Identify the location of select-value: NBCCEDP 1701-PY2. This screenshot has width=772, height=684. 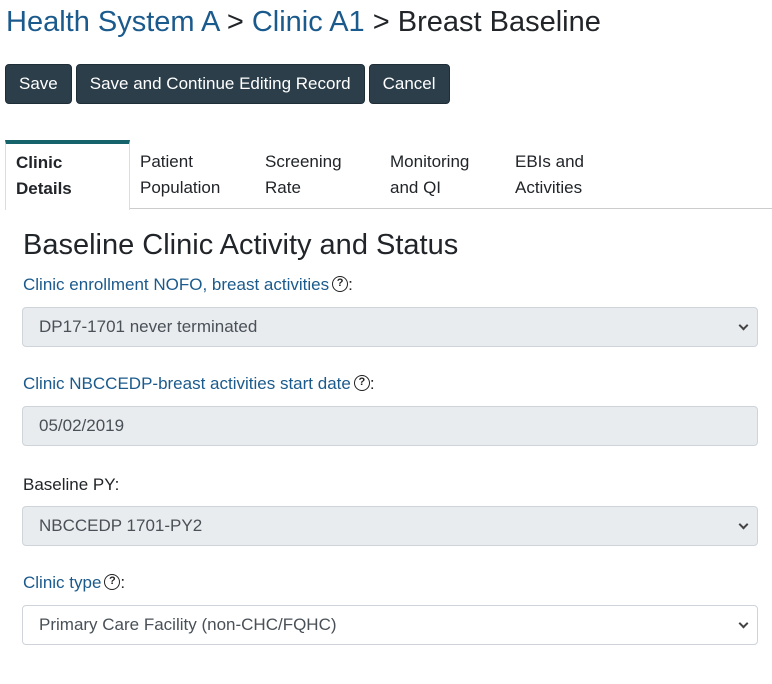
(121, 525).